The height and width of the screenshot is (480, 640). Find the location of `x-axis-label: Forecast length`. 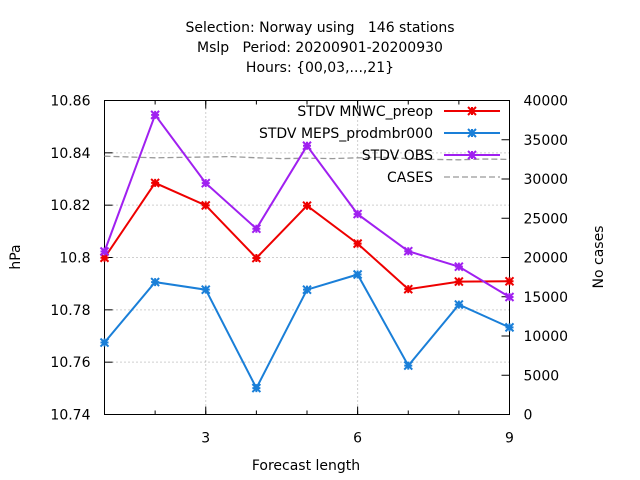

x-axis-label: Forecast length is located at coordinates (306, 466).